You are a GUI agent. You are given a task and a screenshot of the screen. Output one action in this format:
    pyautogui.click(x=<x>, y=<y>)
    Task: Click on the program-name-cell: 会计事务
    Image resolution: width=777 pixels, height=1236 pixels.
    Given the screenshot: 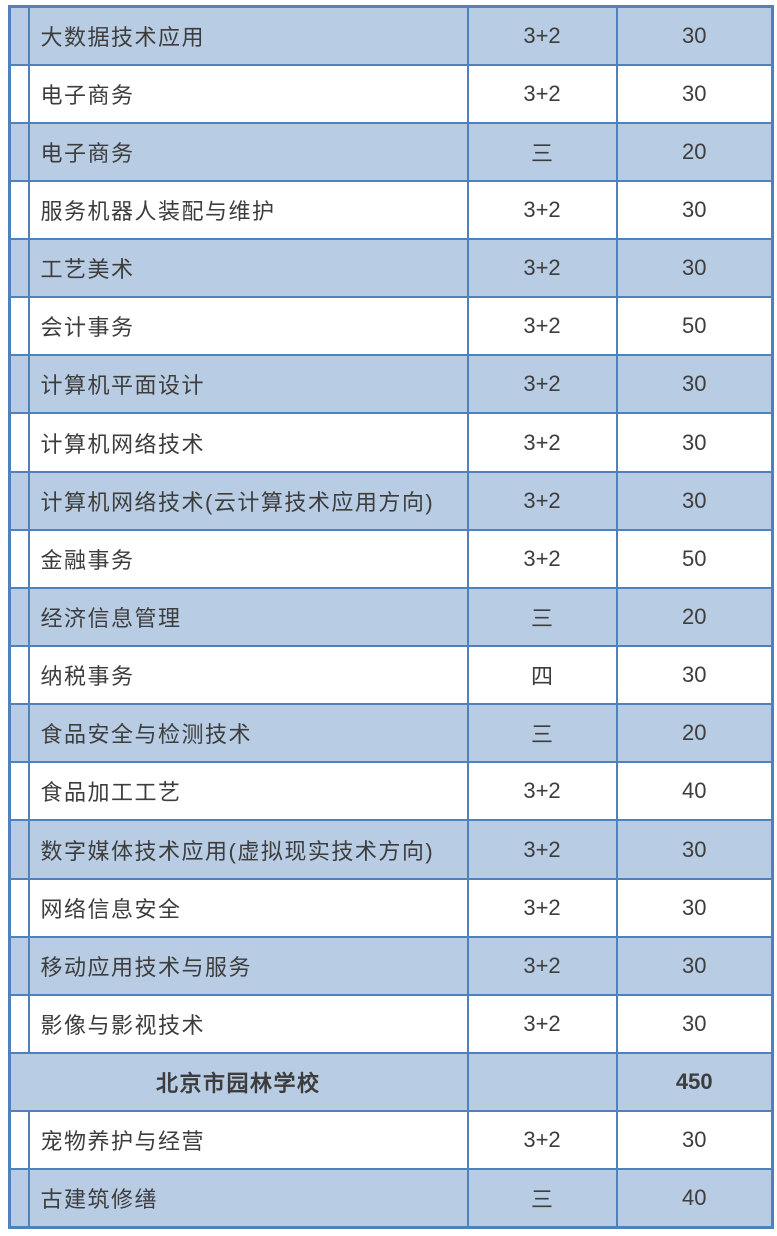 What is the action you would take?
    pyautogui.click(x=248, y=326)
    